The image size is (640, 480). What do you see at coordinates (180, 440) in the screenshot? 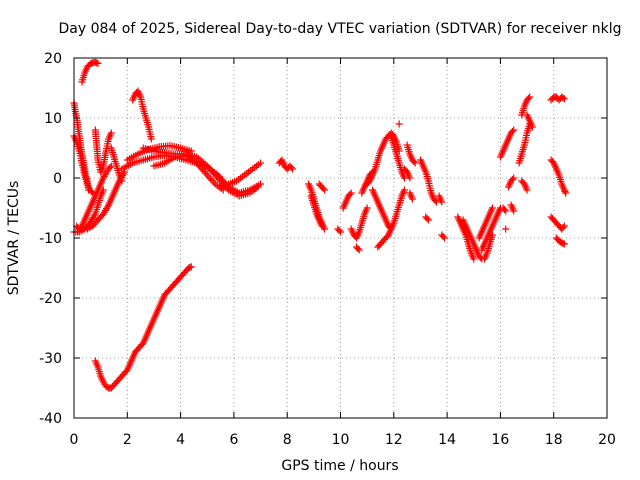
I see `x-tick-label: 4` at bounding box center [180, 440].